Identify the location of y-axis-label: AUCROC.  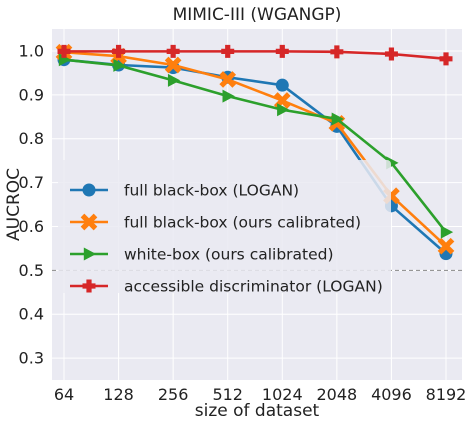
(14, 204).